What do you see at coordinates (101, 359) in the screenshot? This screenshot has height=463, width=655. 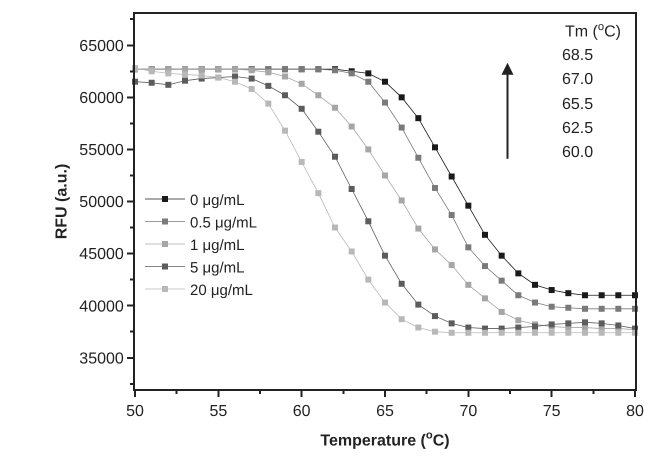 I see `y-tick-label: 35000` at bounding box center [101, 359].